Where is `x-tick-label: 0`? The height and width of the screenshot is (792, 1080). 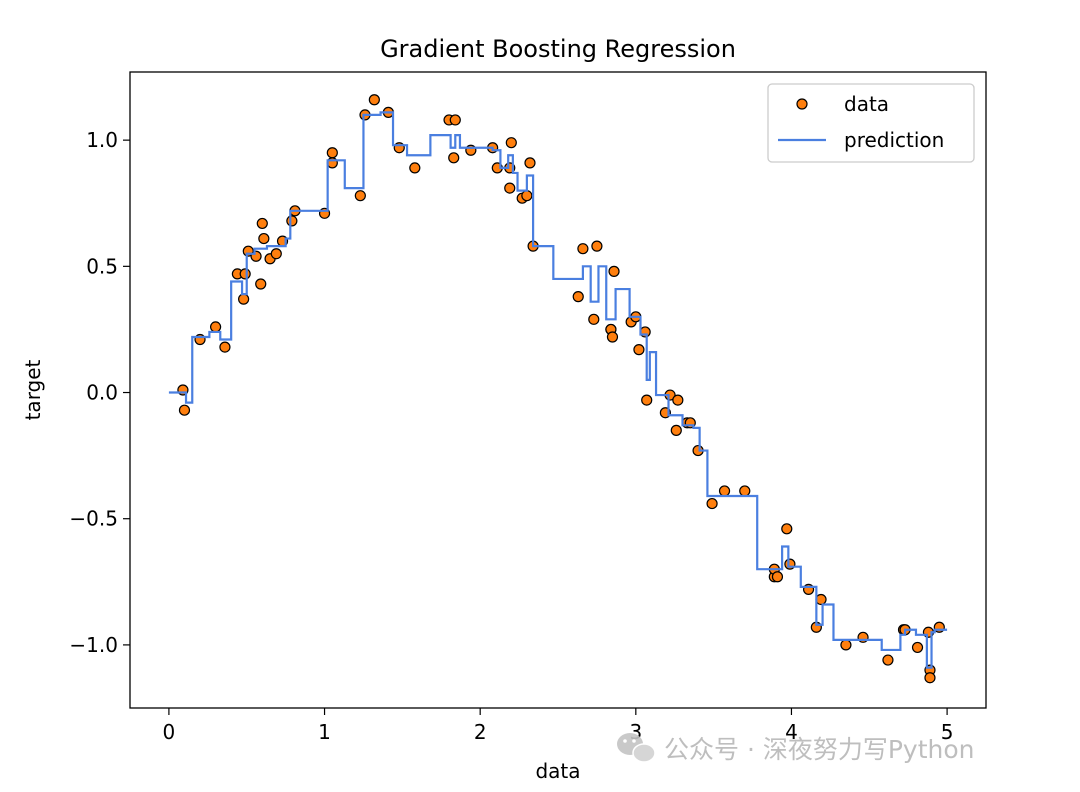
x-tick-label: 0 is located at coordinates (169, 732).